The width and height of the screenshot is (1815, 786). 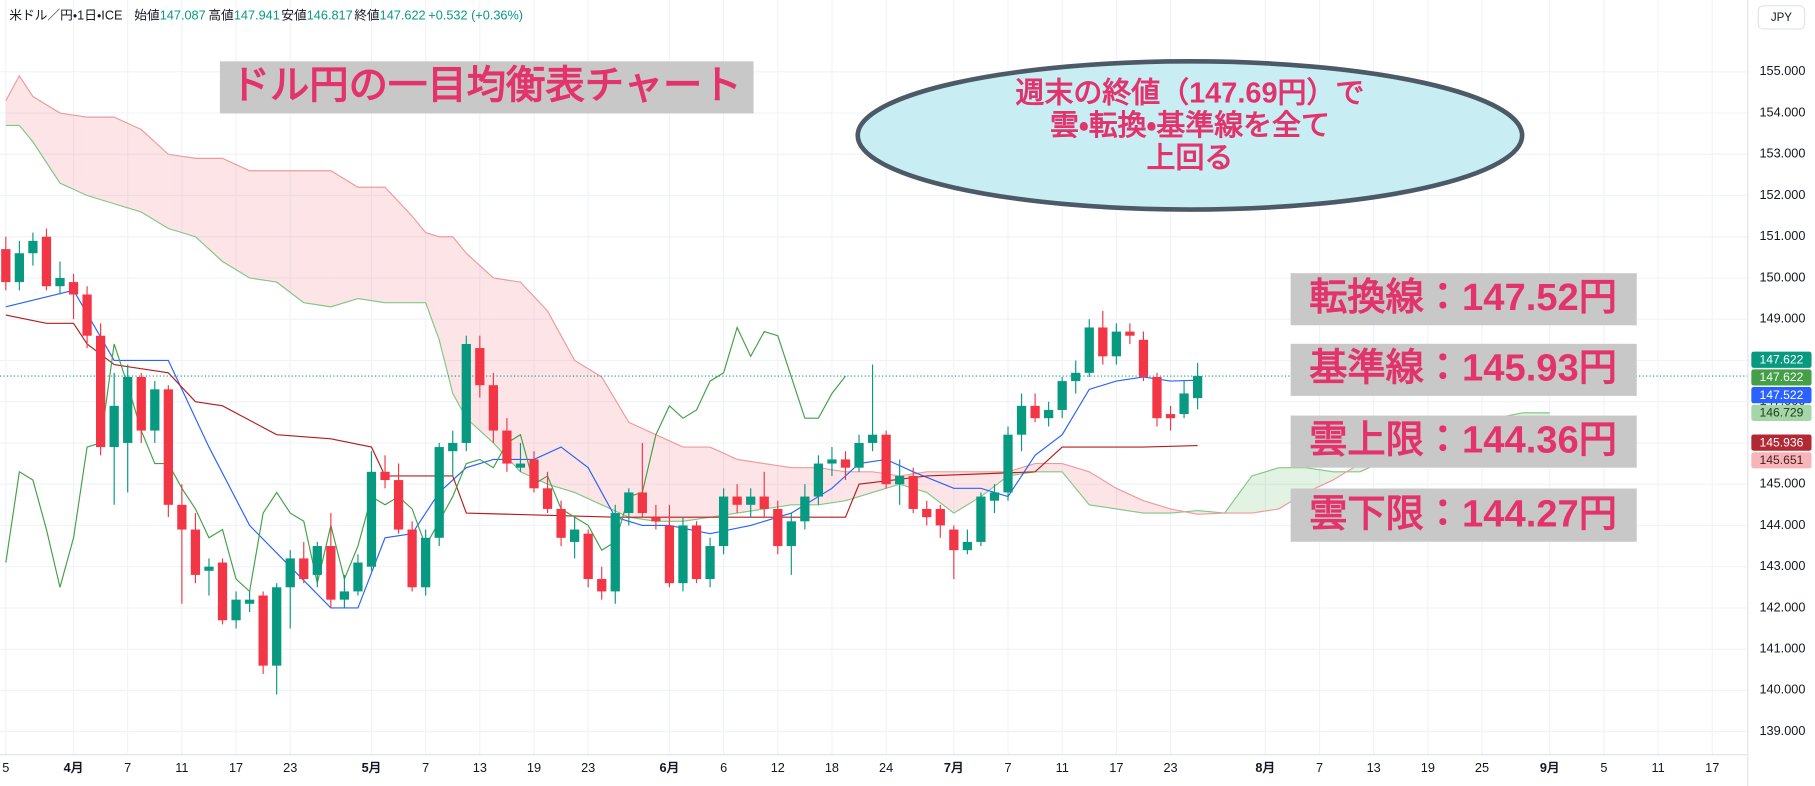 What do you see at coordinates (1265, 767) in the screenshot?
I see `x-tick-label: 8月` at bounding box center [1265, 767].